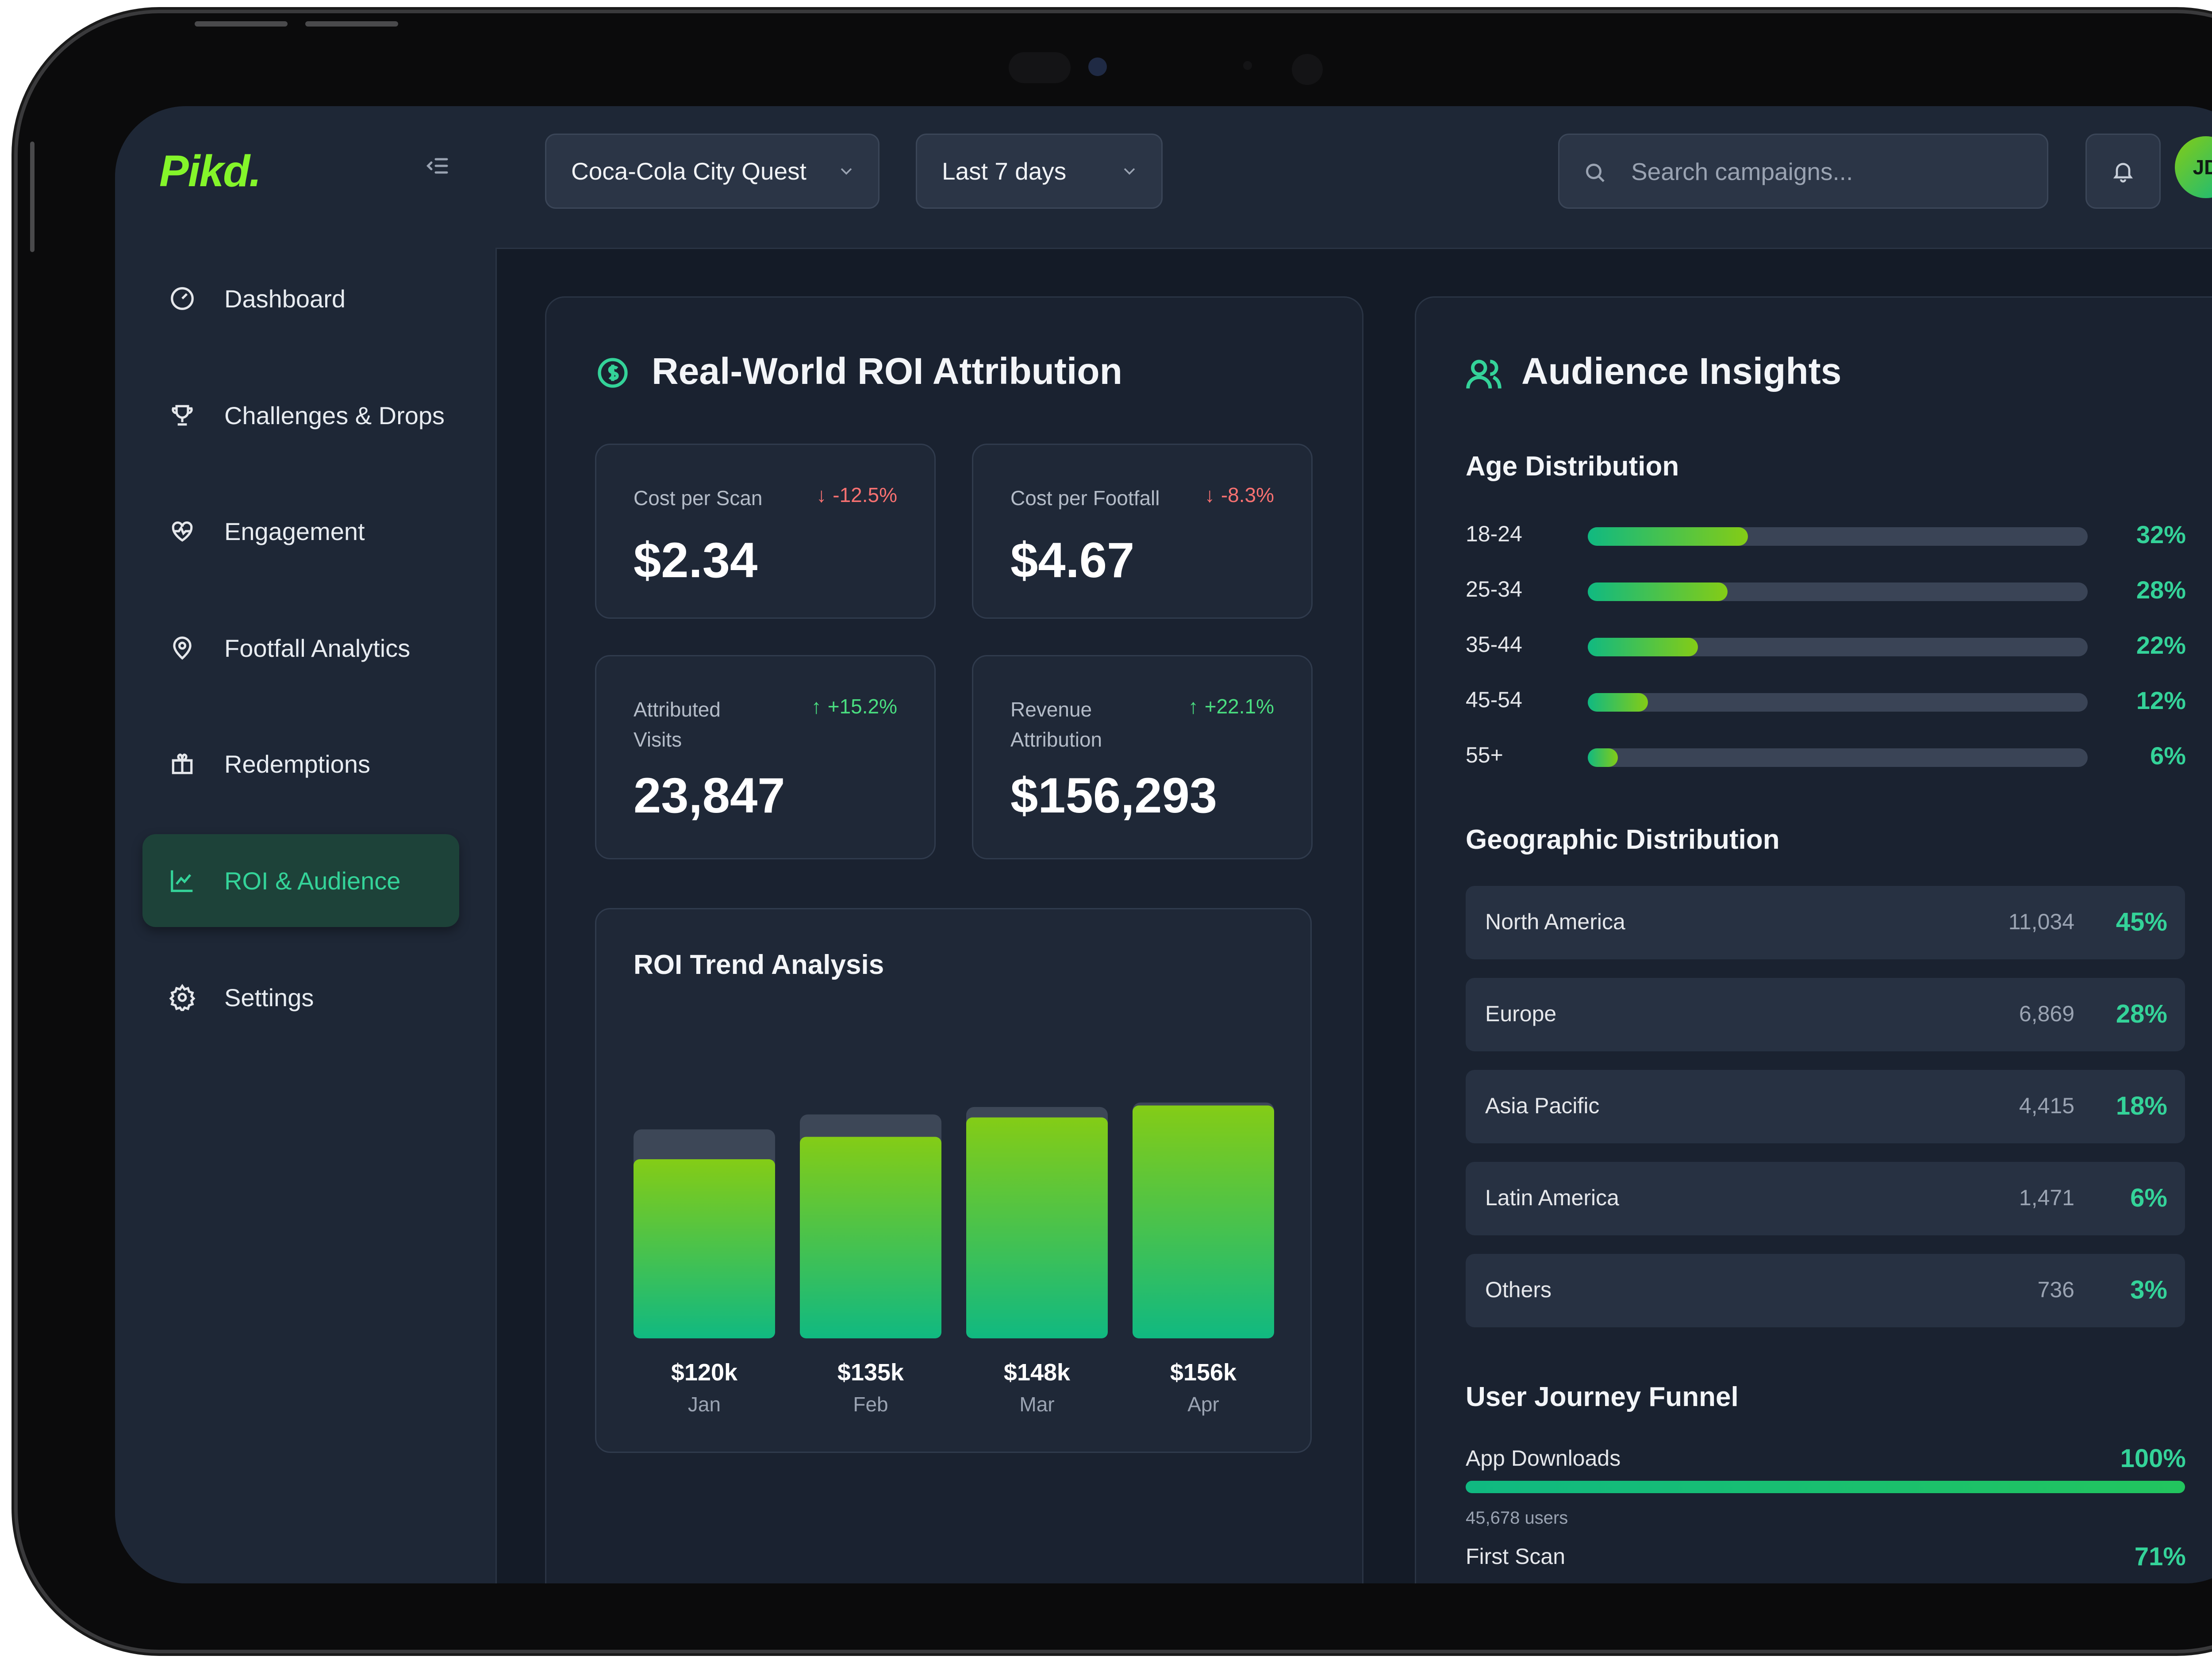 This screenshot has width=2212, height=1663. Describe the element at coordinates (766, 757) in the screenshot. I see `kpi-card-attributed-visits: Attributed Visits ↑ +15.2% 23,847` at that location.